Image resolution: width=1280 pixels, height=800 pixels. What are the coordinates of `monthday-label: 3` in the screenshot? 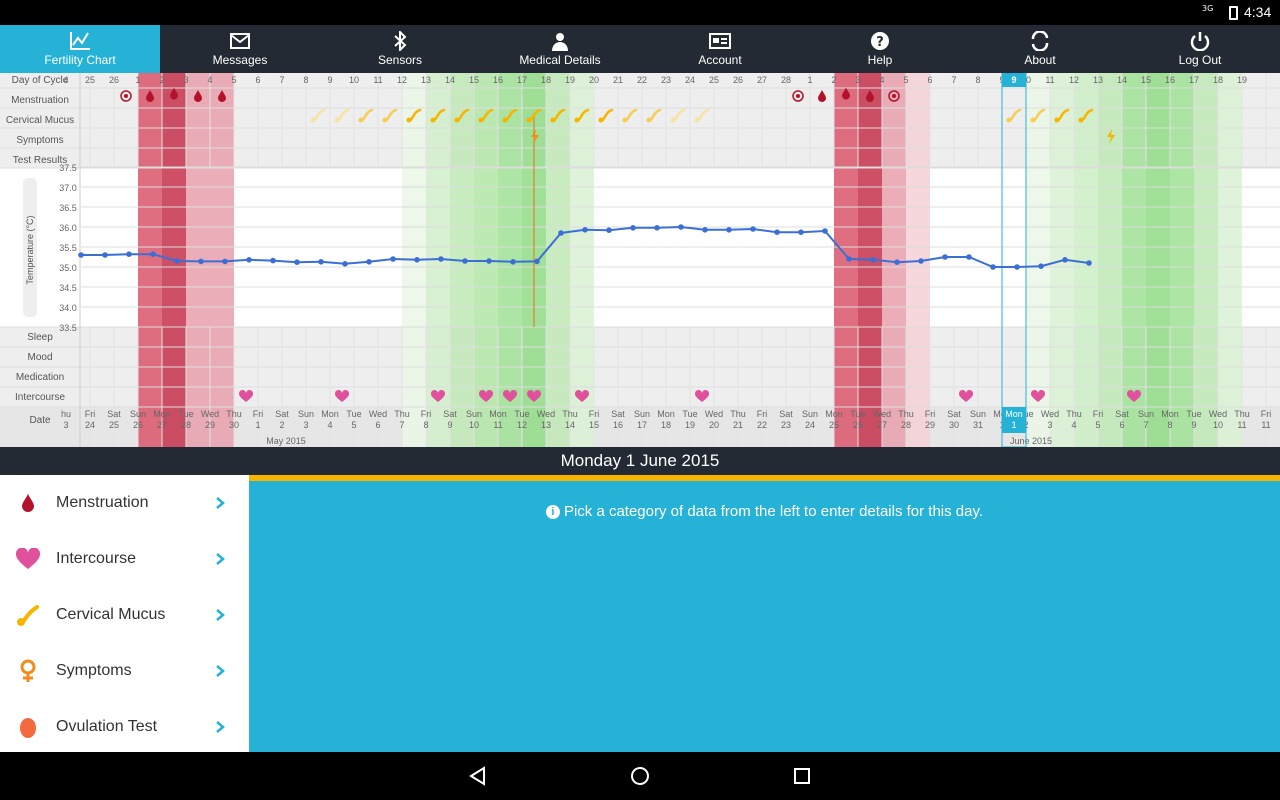 It's located at (65, 425).